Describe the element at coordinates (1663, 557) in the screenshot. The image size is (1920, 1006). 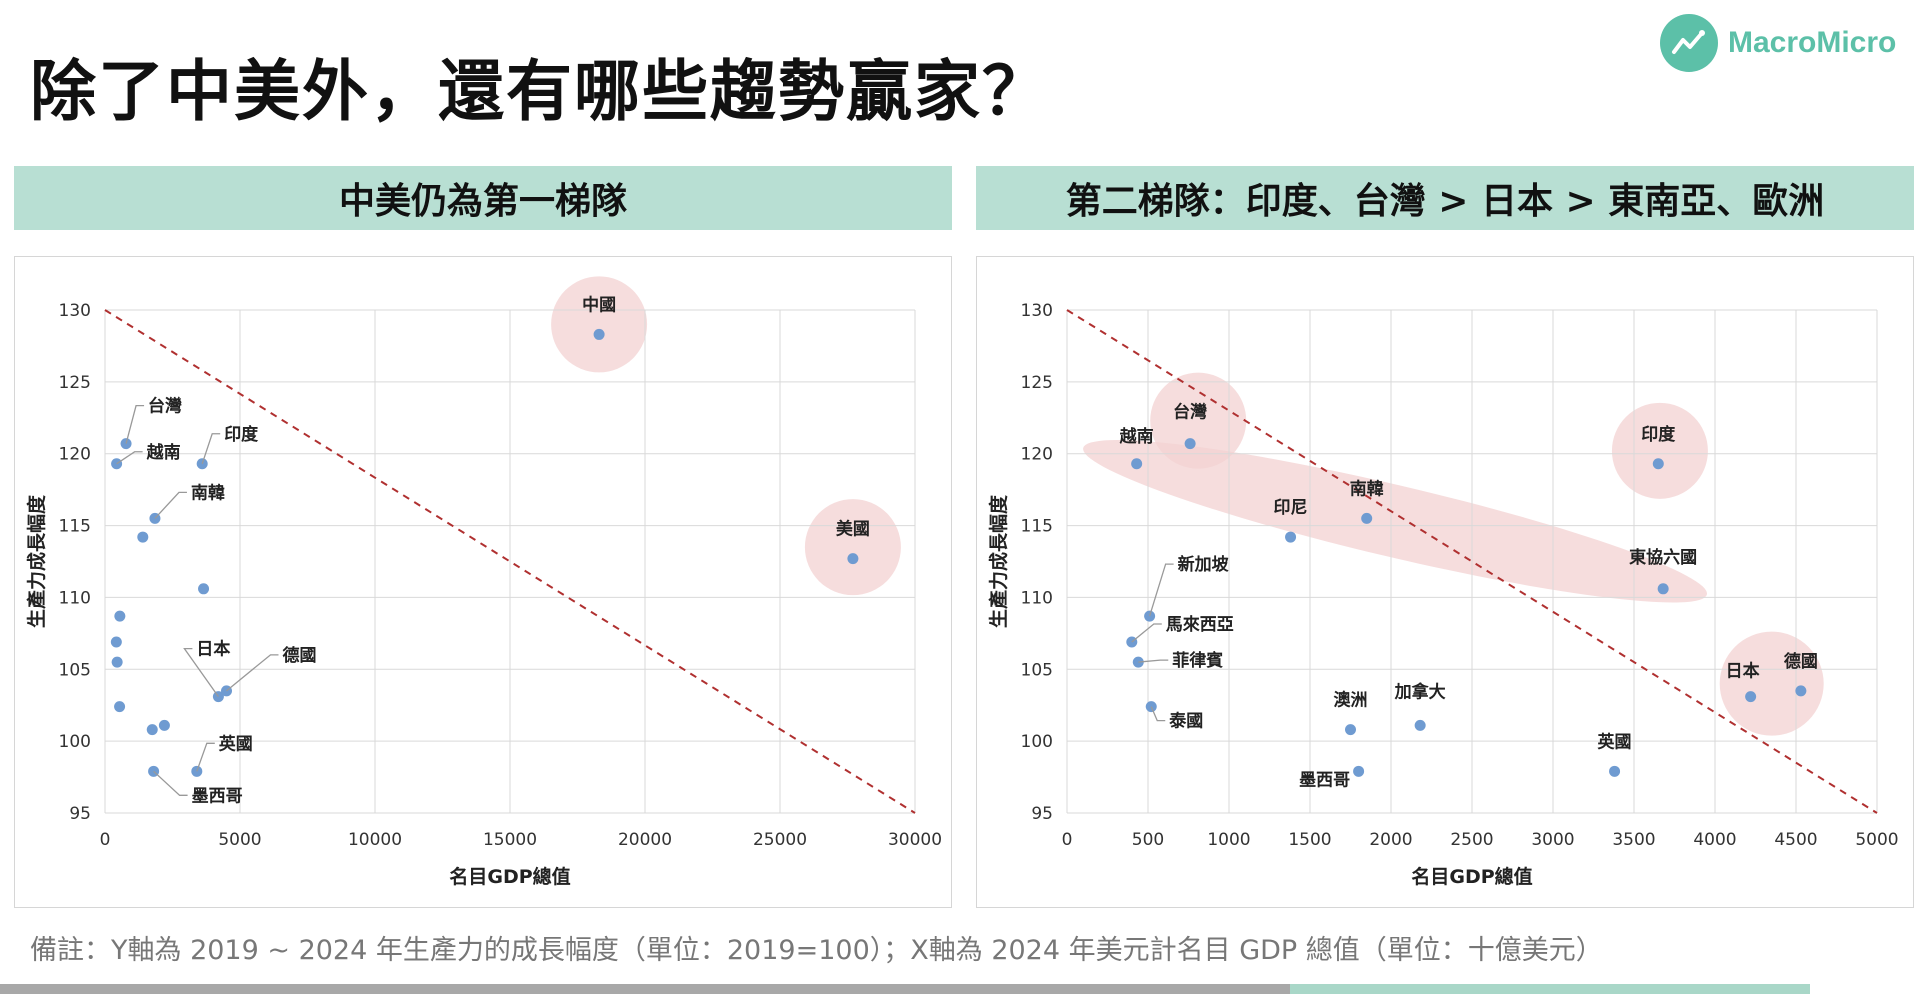
I see `point-label: 東協六國` at that location.